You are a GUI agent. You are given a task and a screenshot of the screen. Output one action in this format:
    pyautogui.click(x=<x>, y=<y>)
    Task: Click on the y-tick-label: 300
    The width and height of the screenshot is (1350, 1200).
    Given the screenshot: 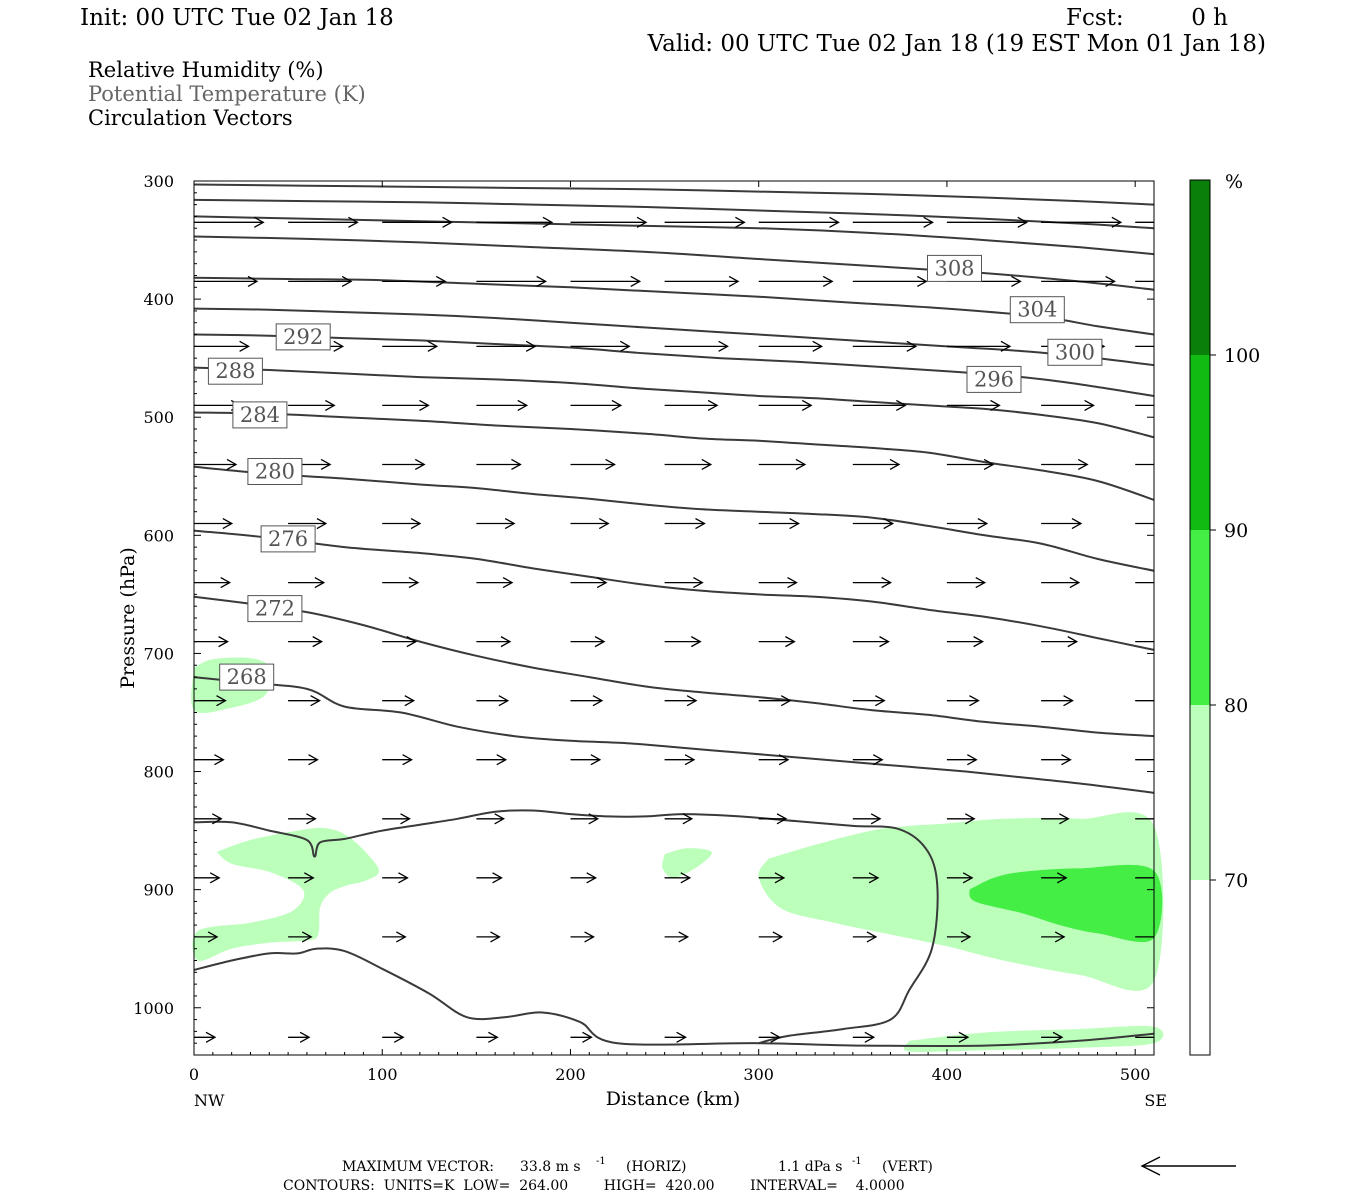 What is the action you would take?
    pyautogui.click(x=158, y=181)
    